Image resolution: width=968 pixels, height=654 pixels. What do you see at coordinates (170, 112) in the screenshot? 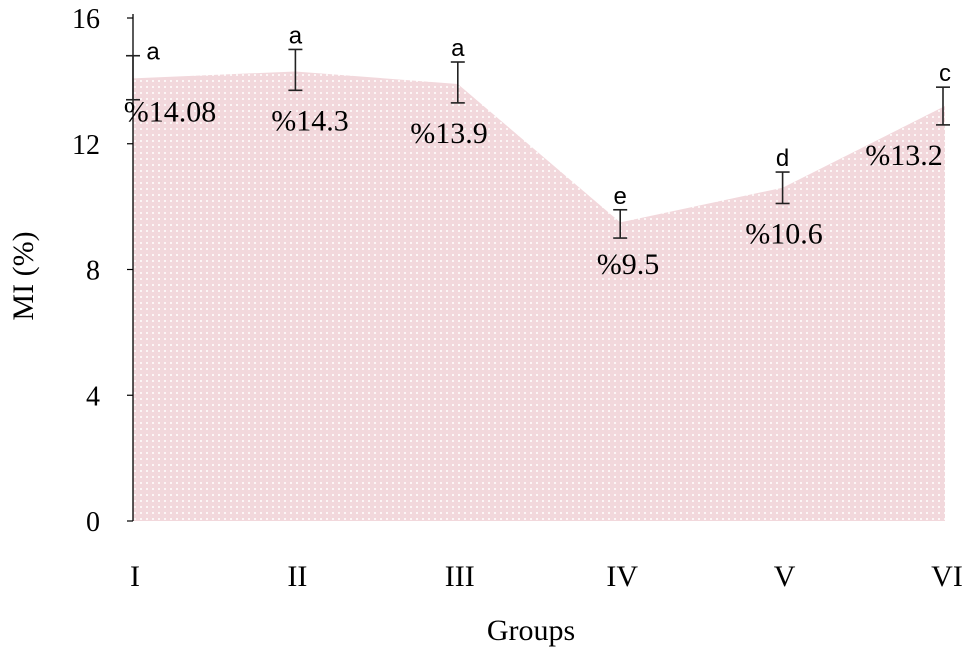
I see `data-label: %14.08` at bounding box center [170, 112].